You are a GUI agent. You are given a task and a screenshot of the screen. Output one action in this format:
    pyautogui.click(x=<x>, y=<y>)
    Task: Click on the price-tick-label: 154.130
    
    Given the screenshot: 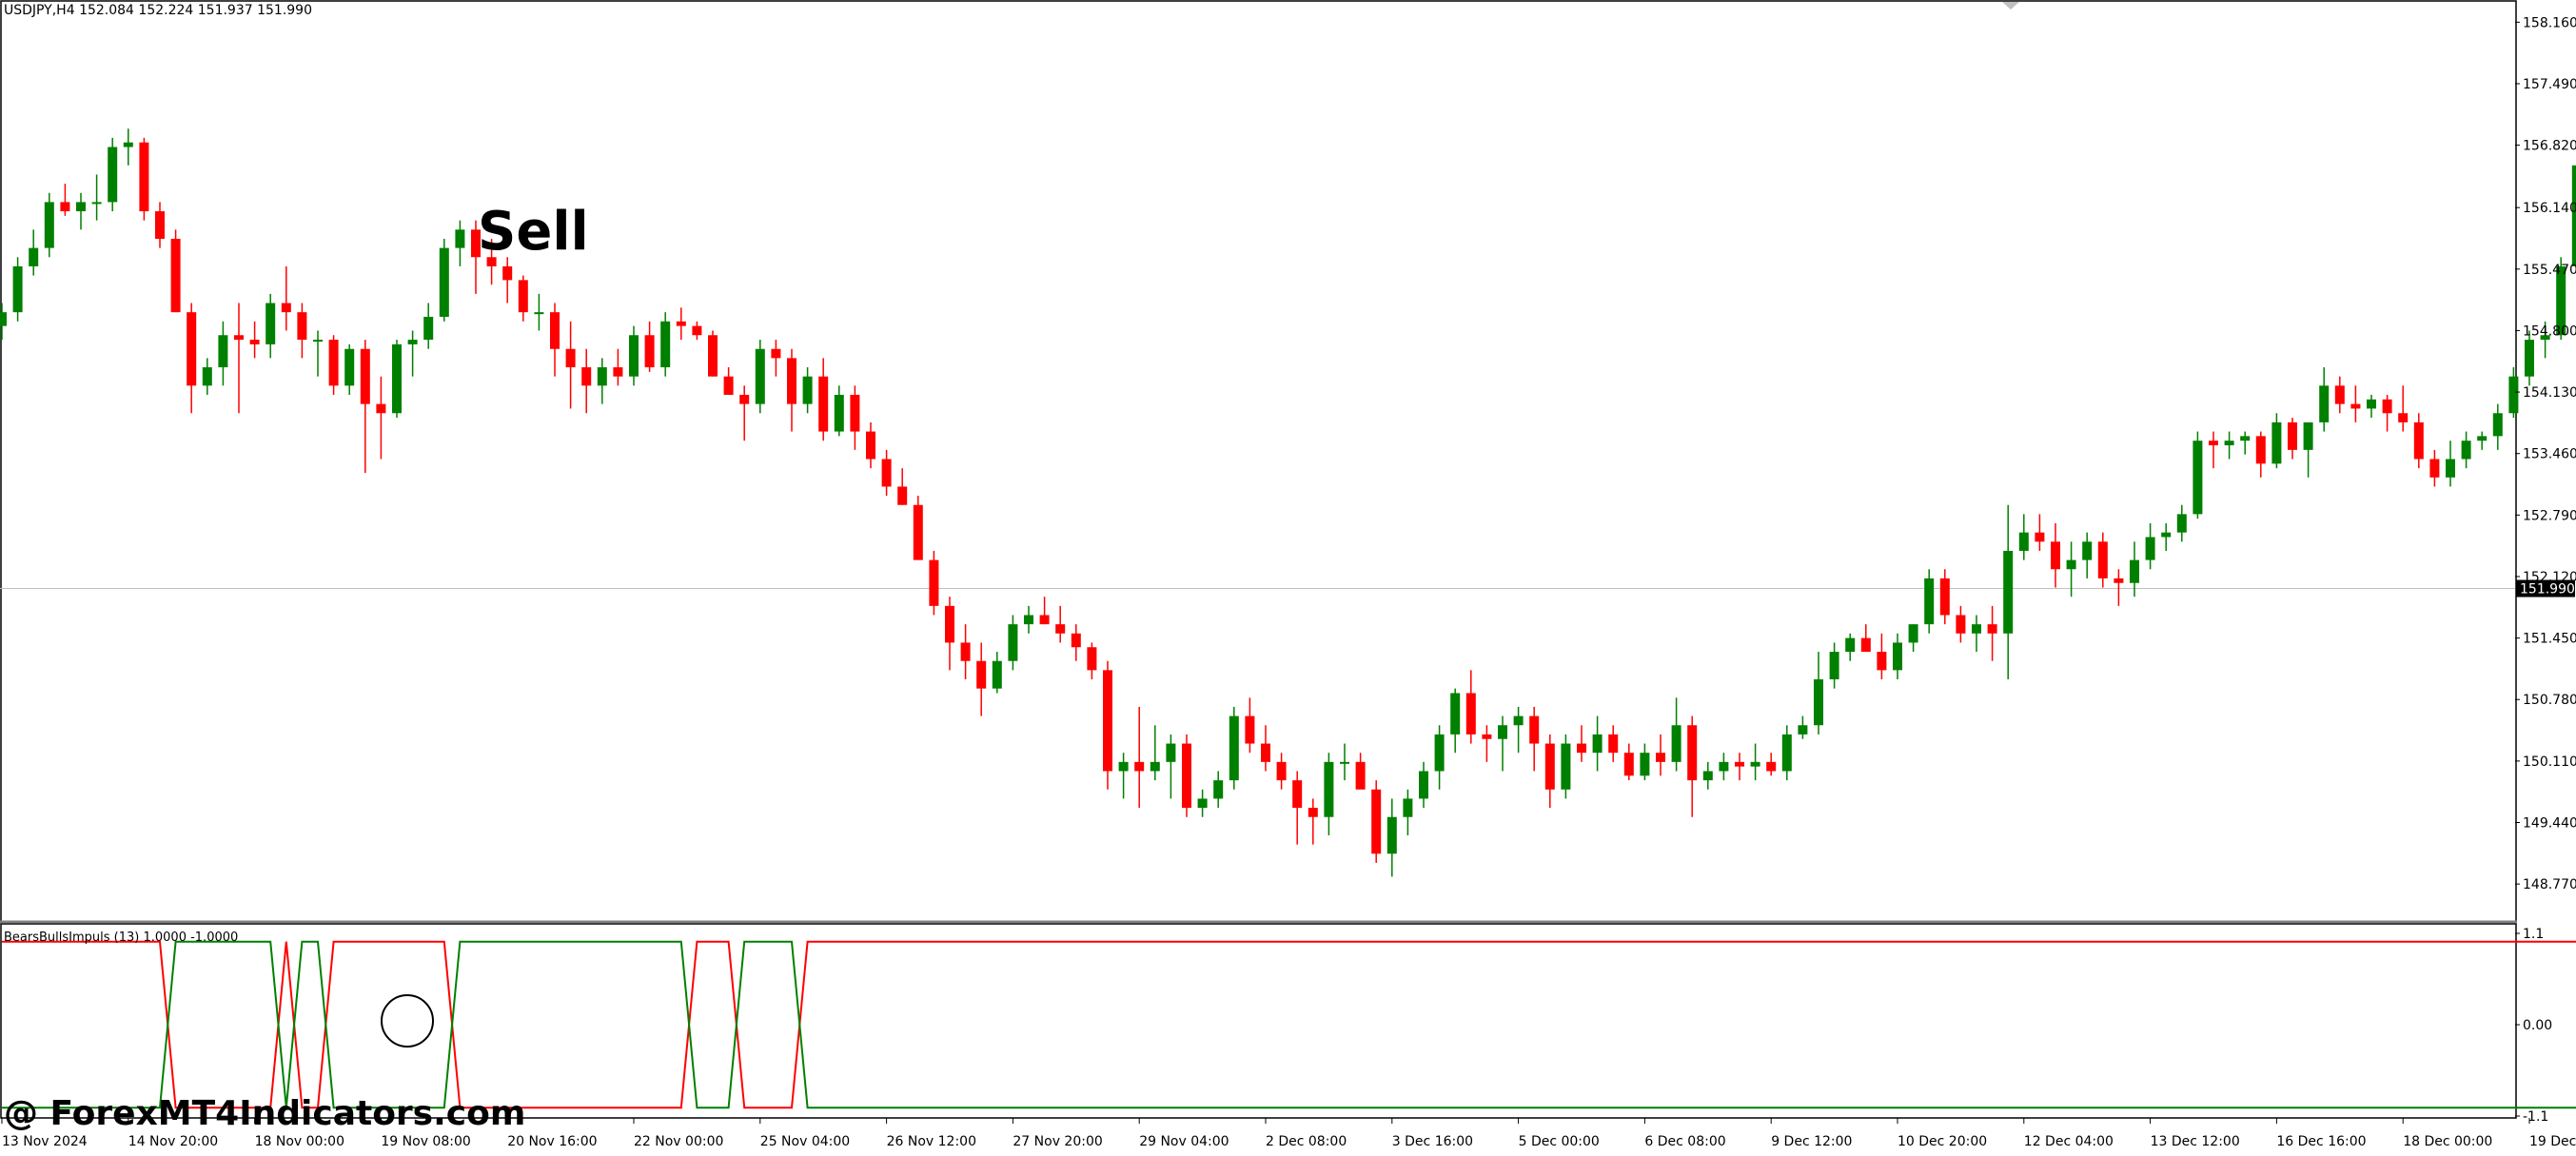 What is the action you would take?
    pyautogui.click(x=2549, y=393)
    